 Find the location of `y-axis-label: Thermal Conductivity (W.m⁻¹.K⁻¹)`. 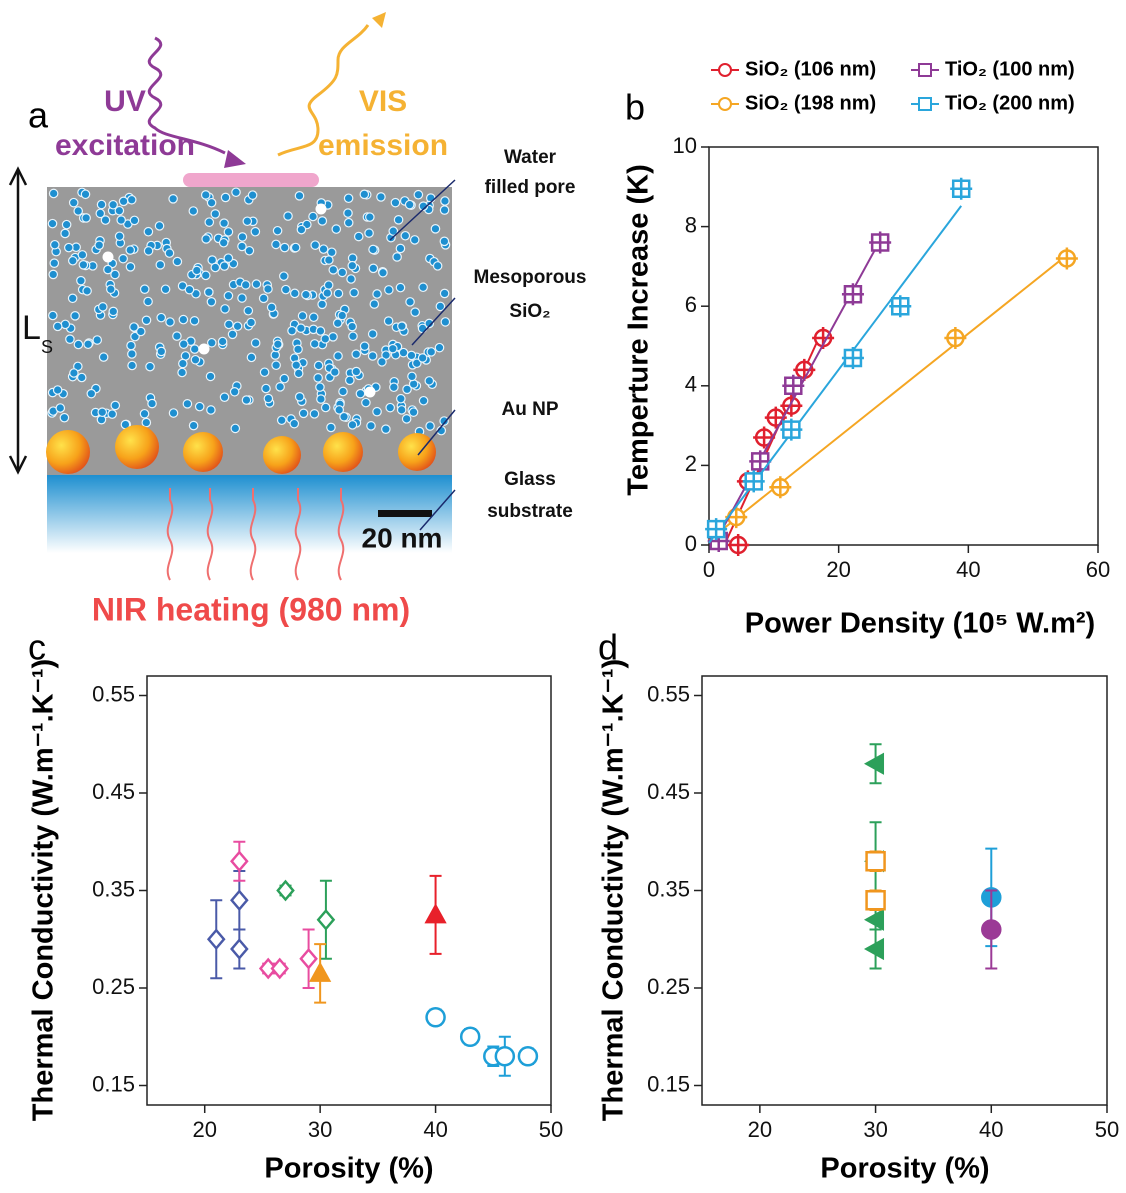

y-axis-label: Thermal Conductivity (W.m⁻¹.K⁻¹) is located at coordinates (44, 890).